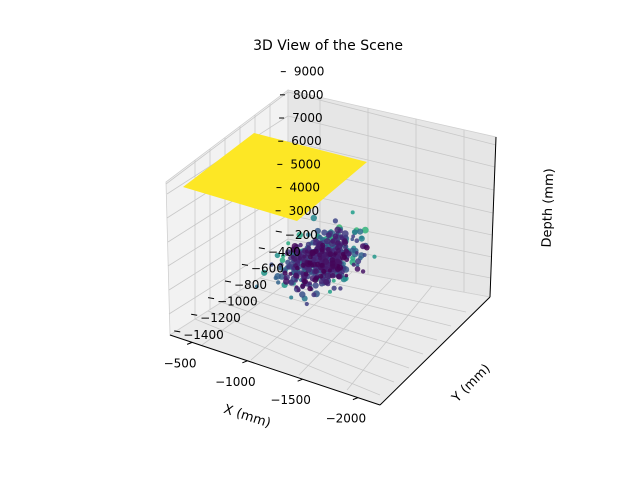  Describe the element at coordinates (290, 400) in the screenshot. I see `x-tick-label: −1500` at that location.